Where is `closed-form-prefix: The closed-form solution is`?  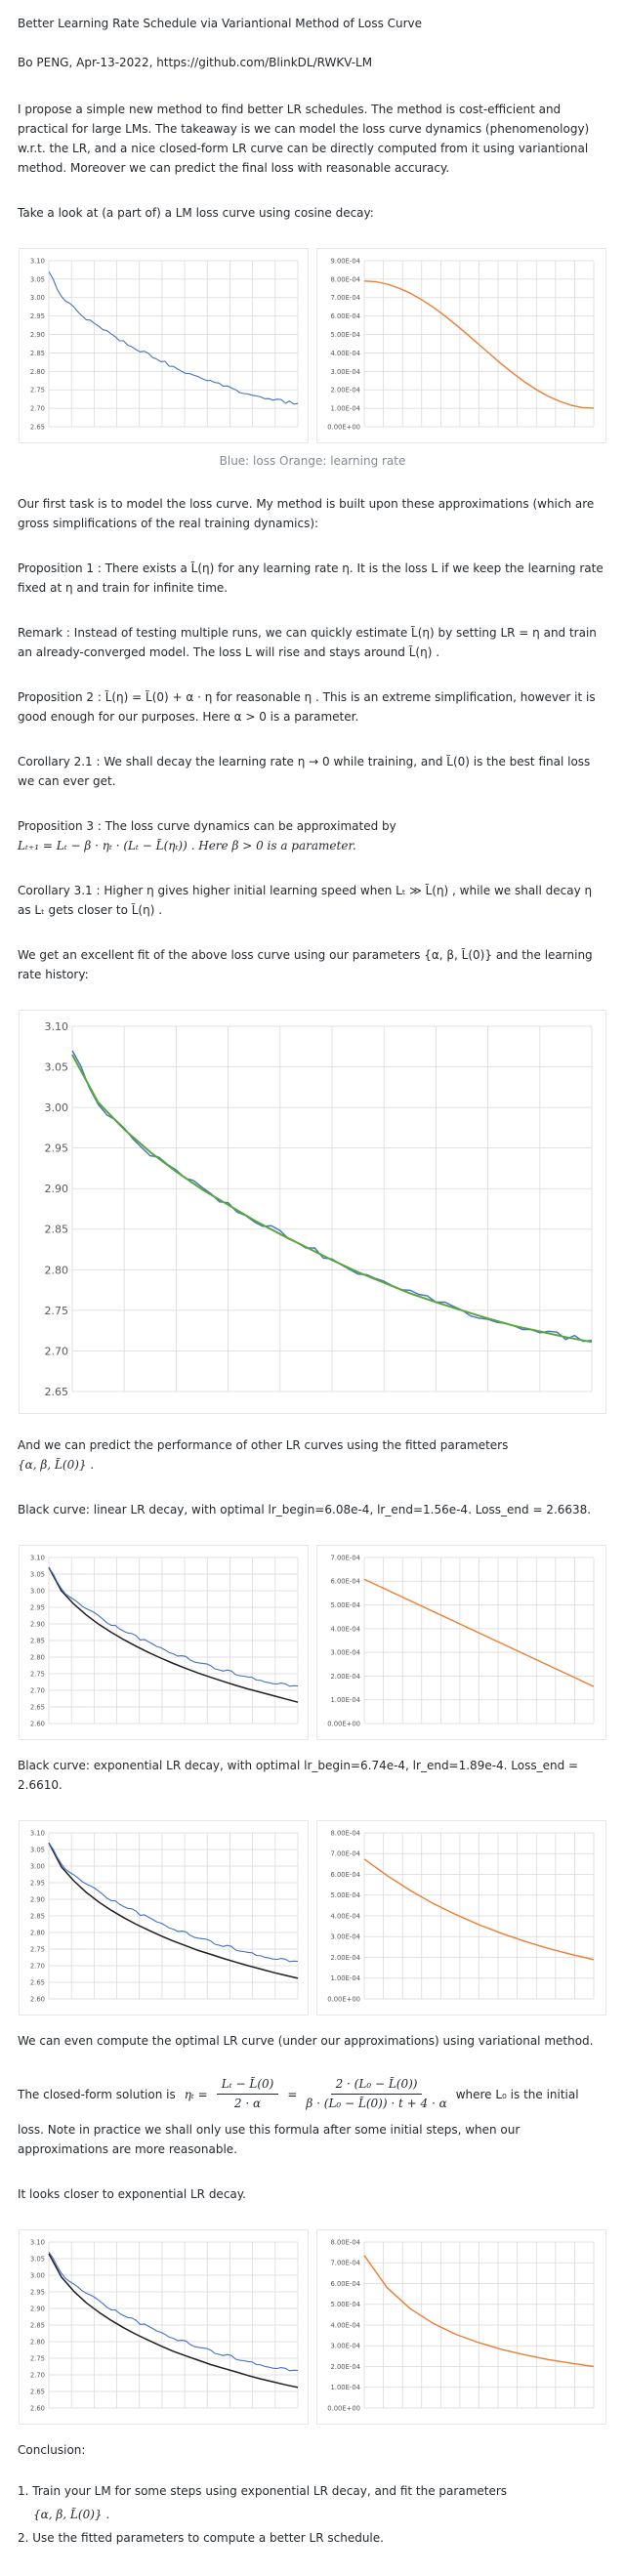 closed-form-prefix: The closed-form solution is is located at coordinates (97, 2094).